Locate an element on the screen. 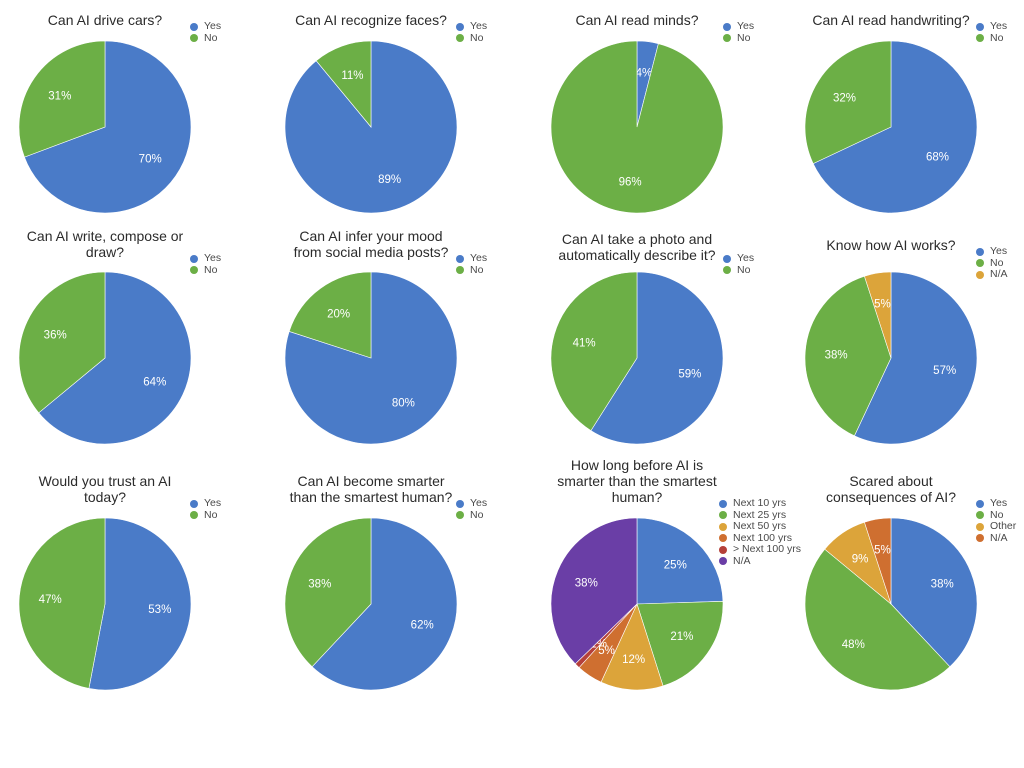 Image resolution: width=1024 pixels, height=768 pixels. legend-label: Next 25 yrs is located at coordinates (760, 514).